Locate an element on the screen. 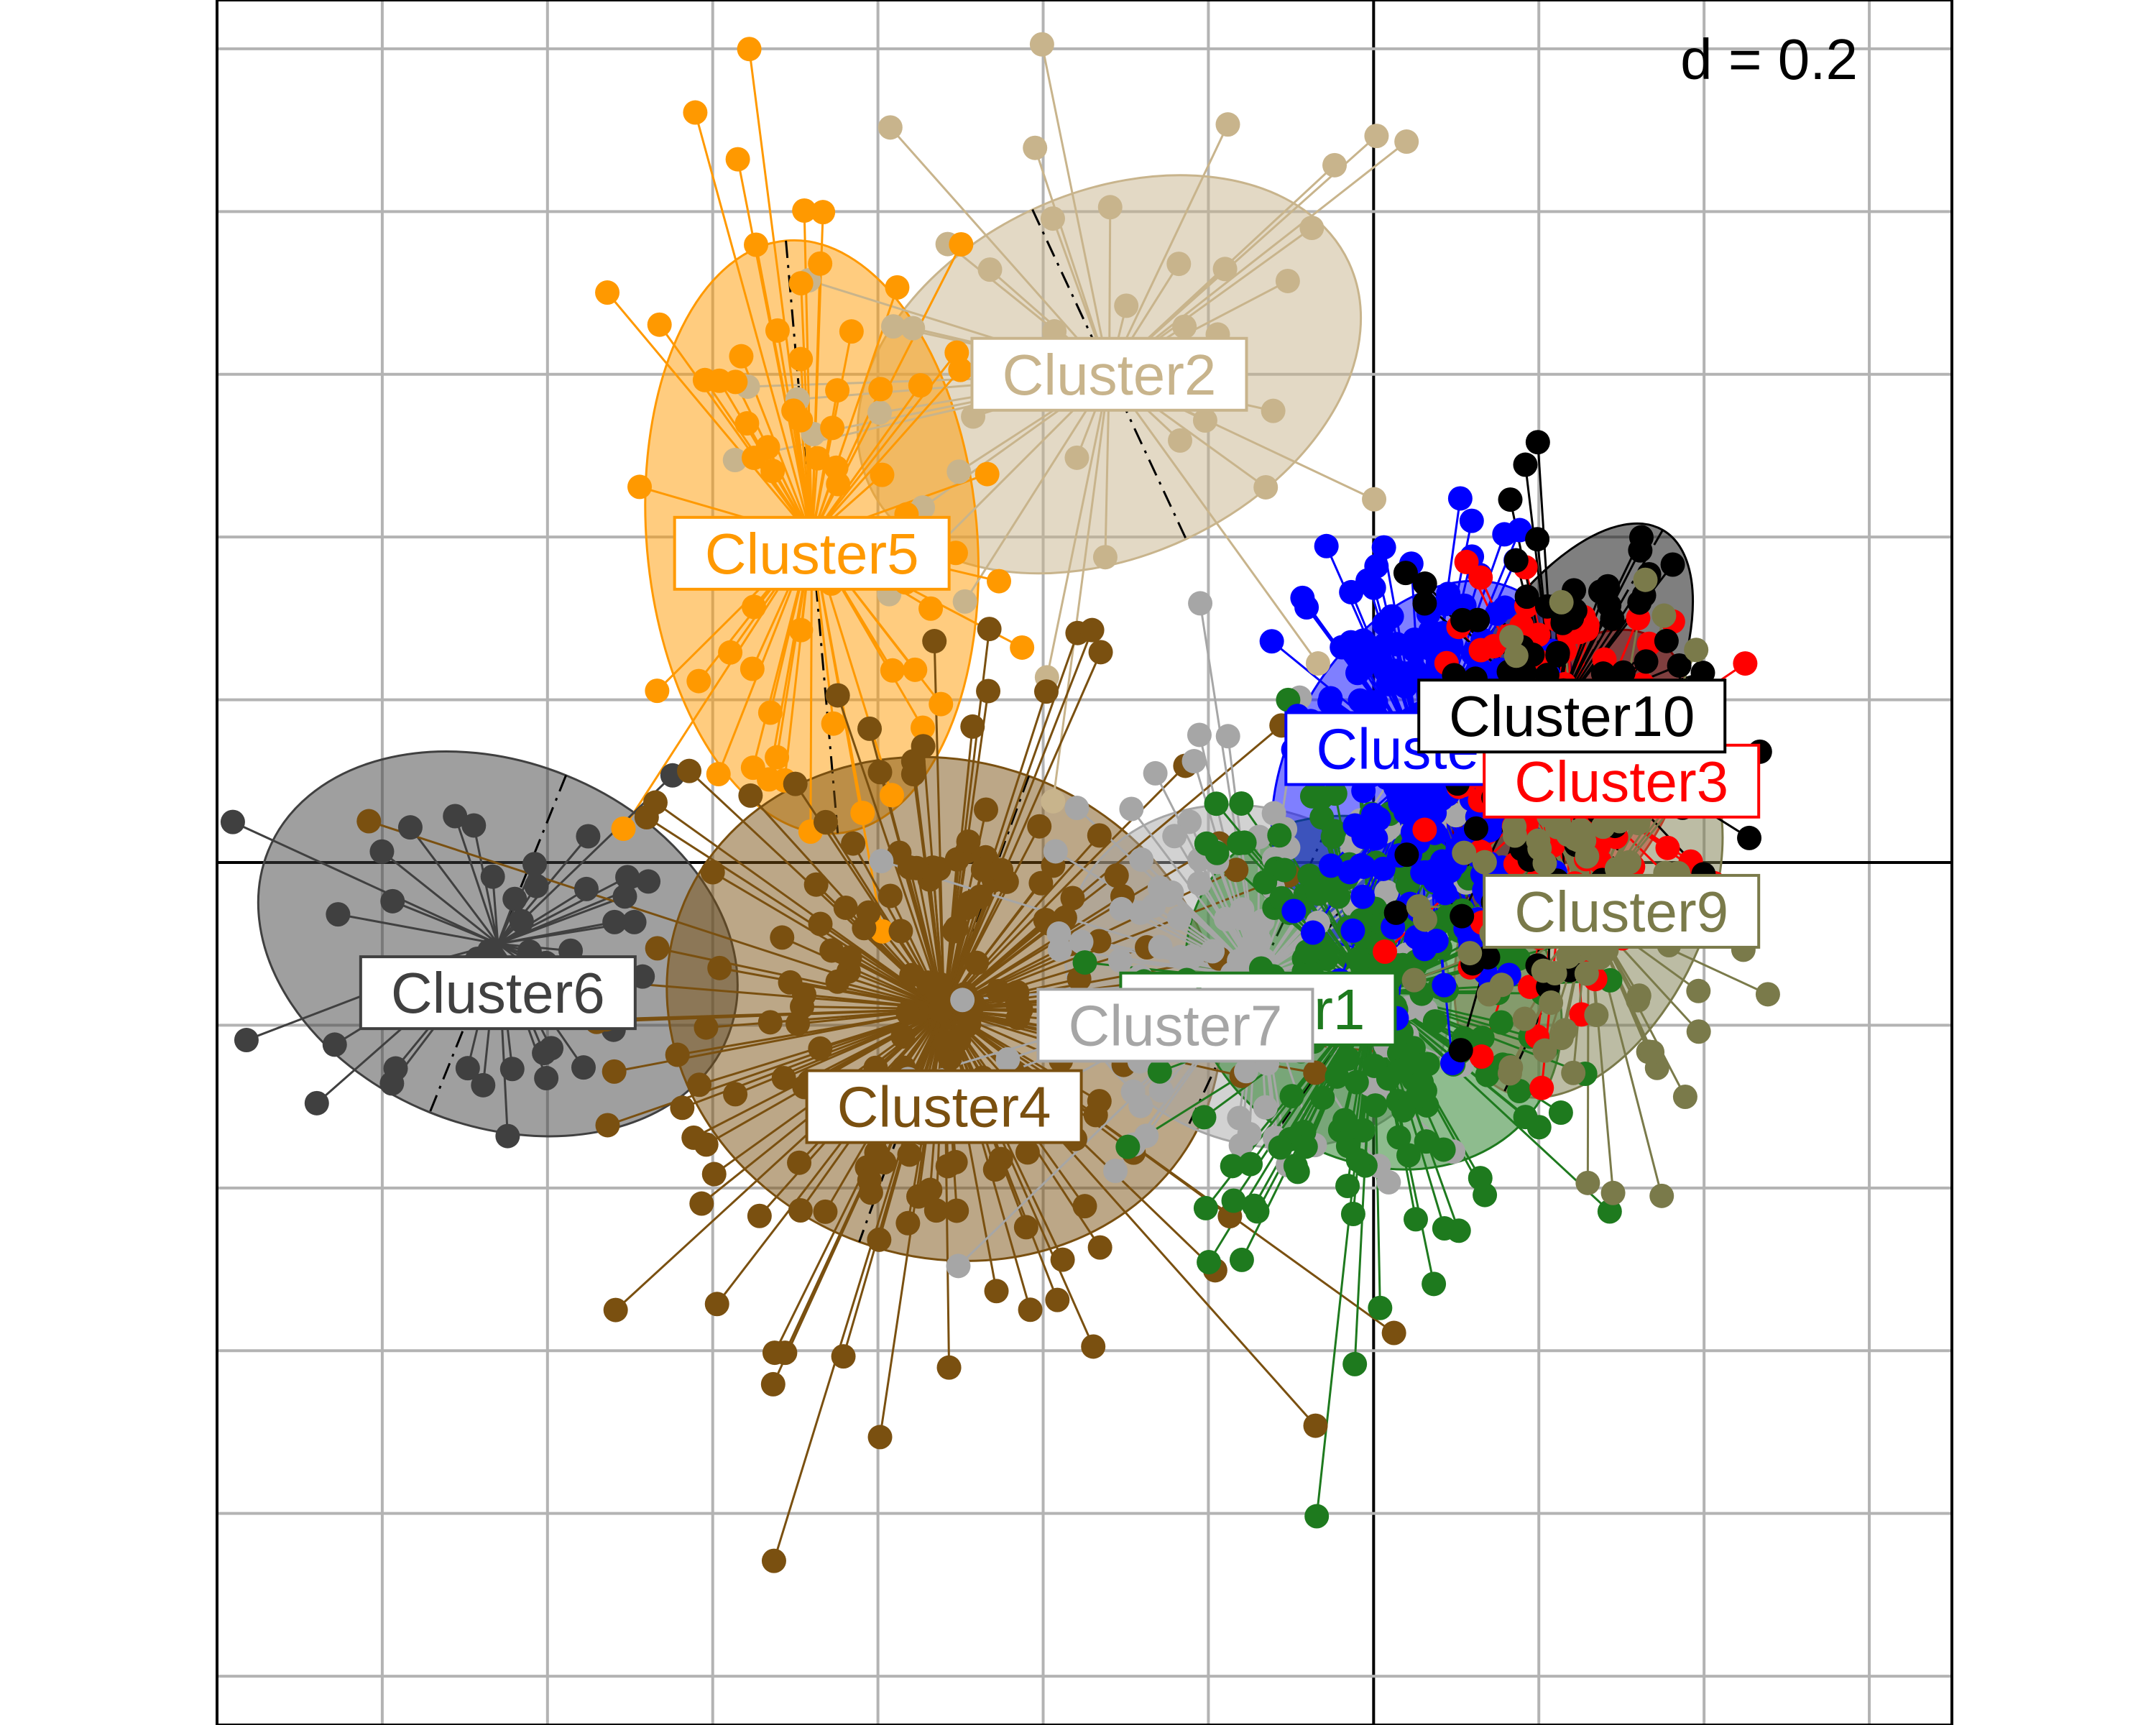 The image size is (2156, 1725). scale-label: d = 0.2 is located at coordinates (1769, 59).